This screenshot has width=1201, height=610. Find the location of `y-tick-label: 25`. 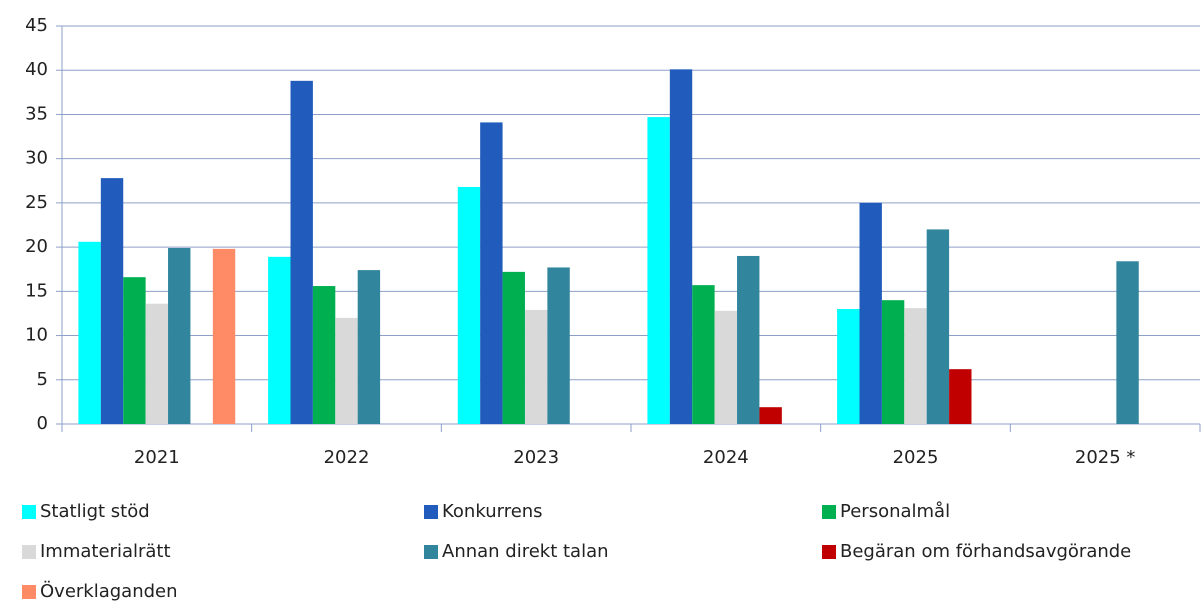

y-tick-label: 25 is located at coordinates (36, 202).